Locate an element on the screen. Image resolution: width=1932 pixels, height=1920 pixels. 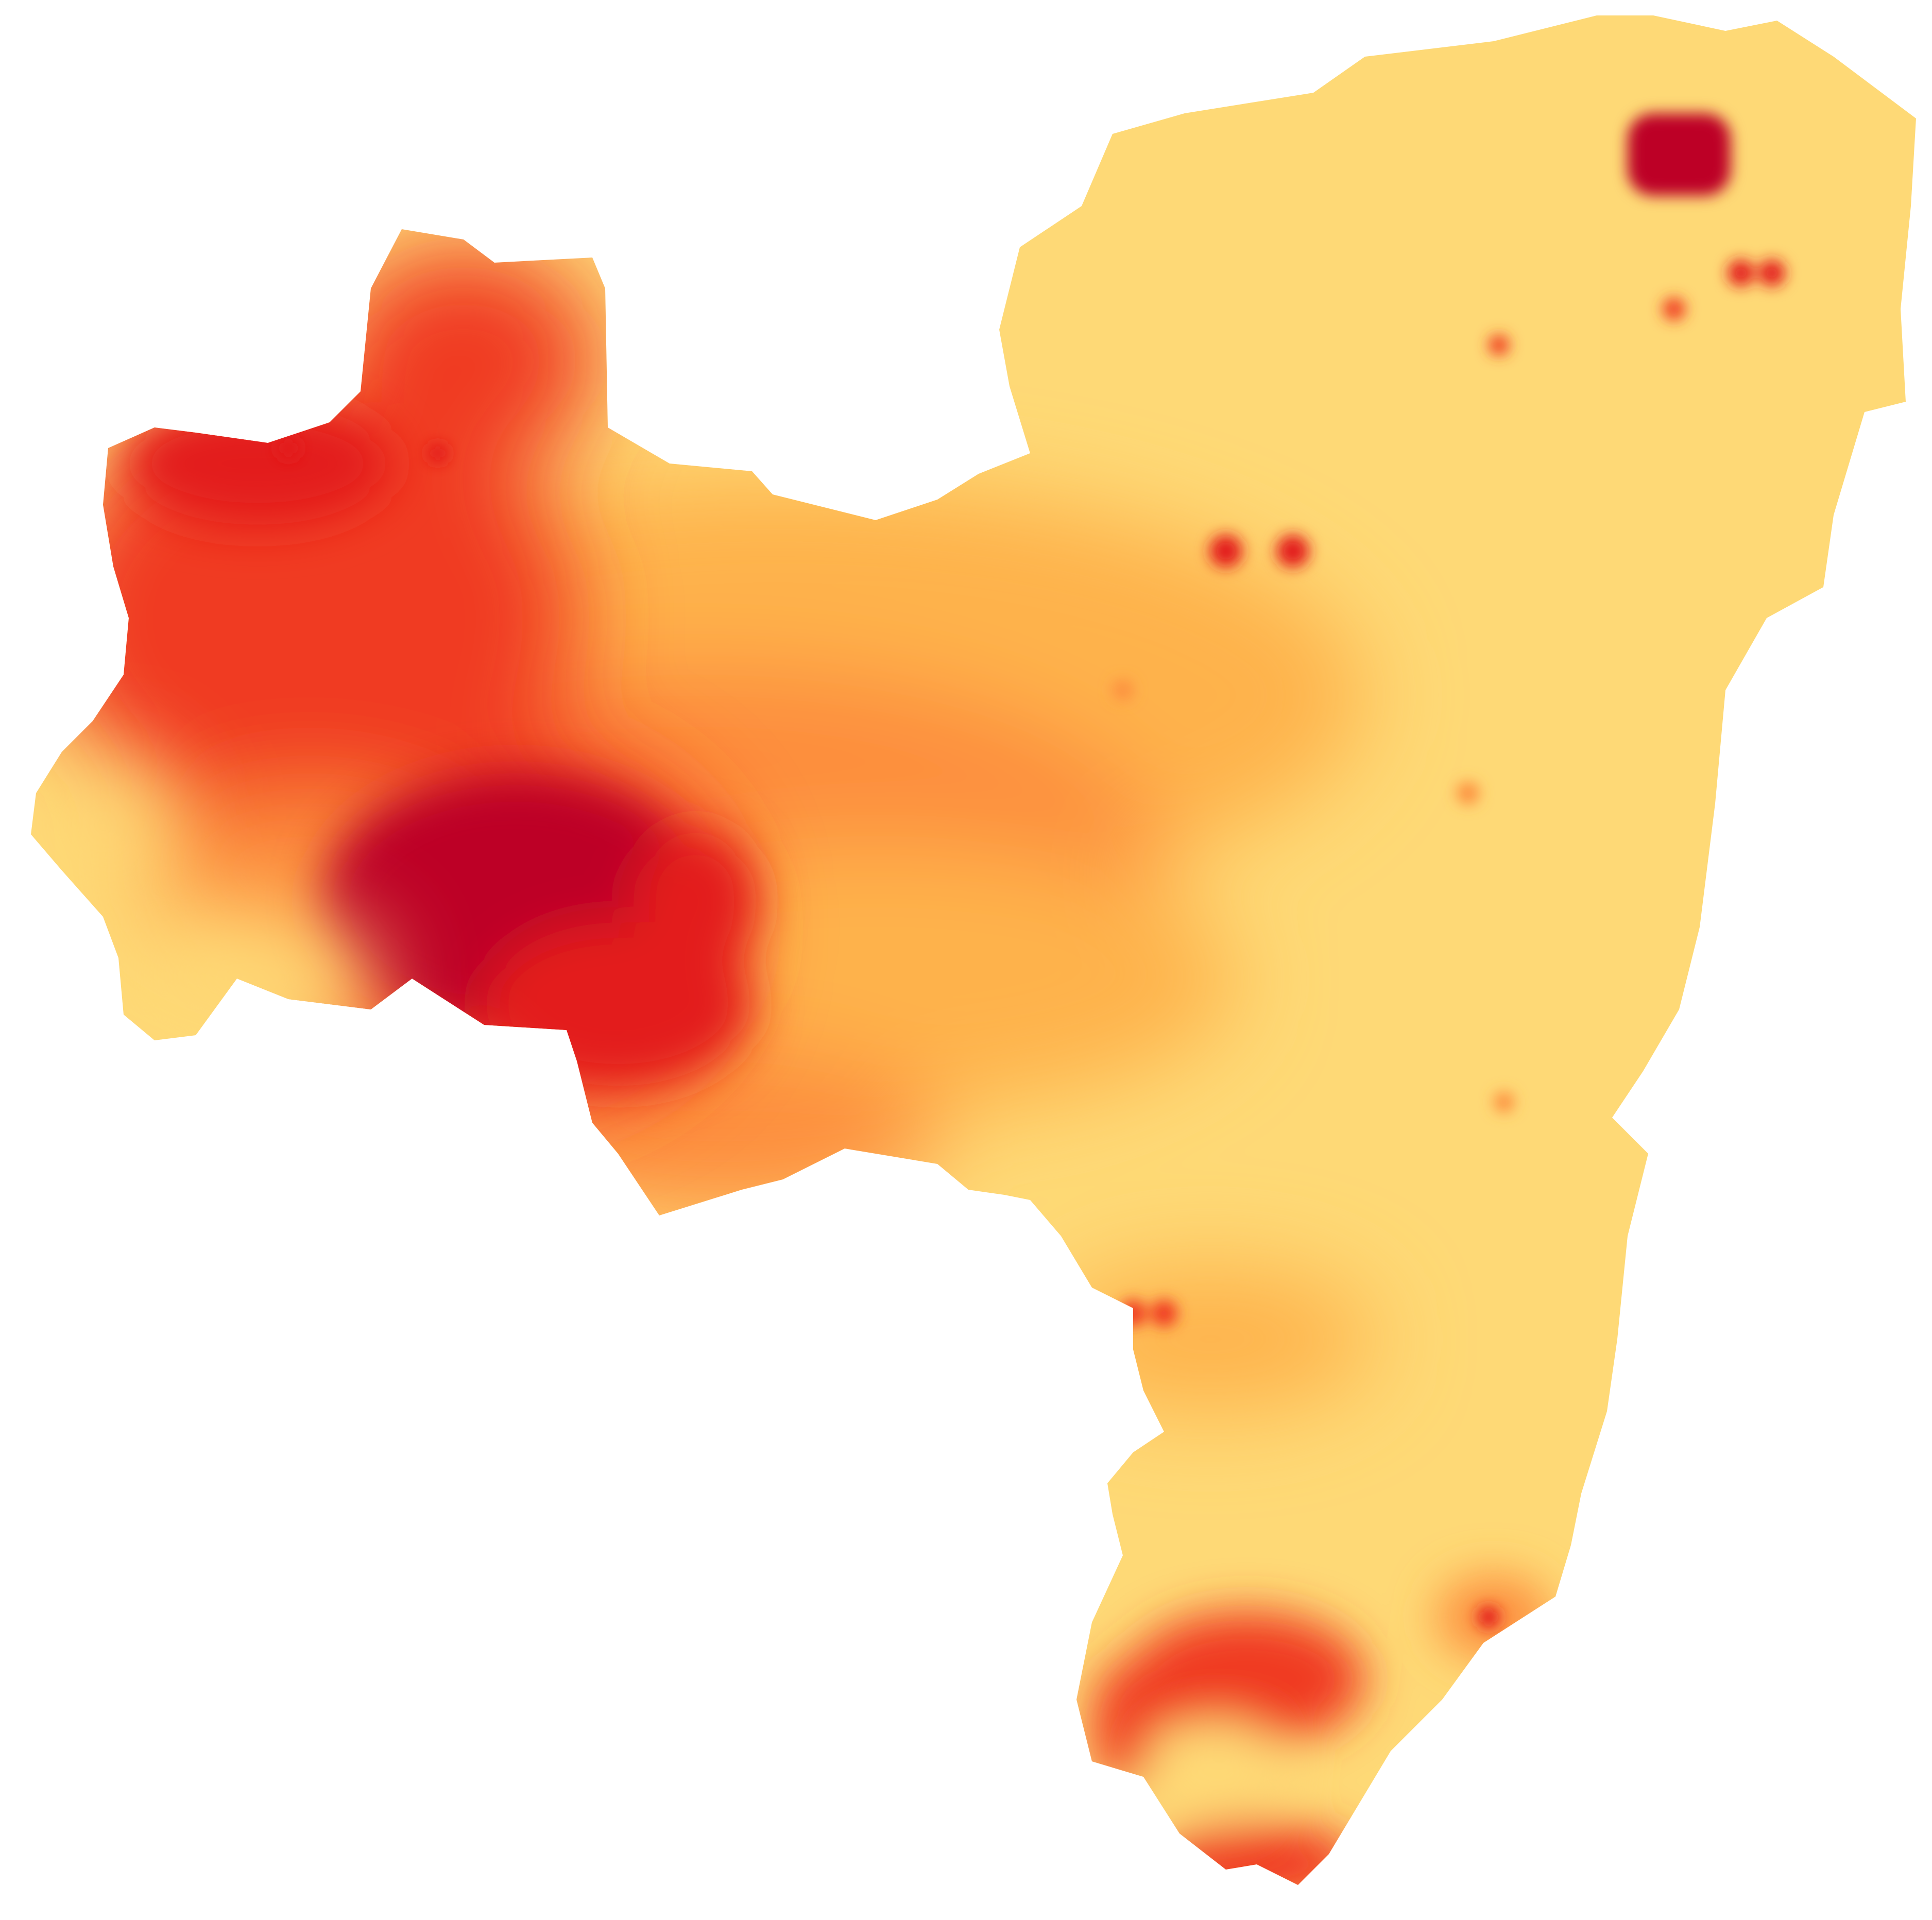
heat-peak-west is located at coordinates (440, 744).